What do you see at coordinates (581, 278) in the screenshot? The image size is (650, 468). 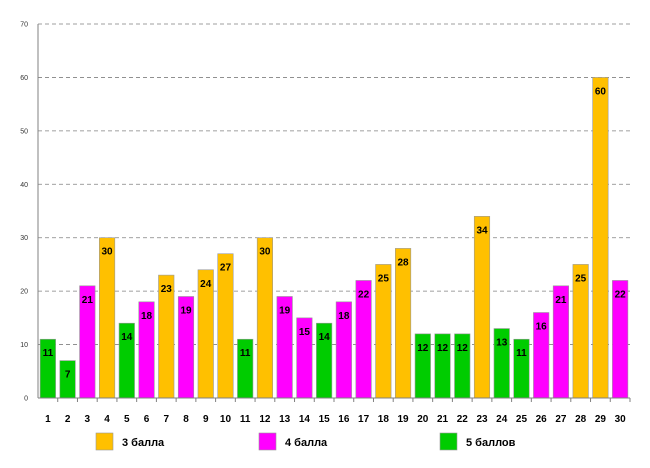 I see `data-label-28: 25` at bounding box center [581, 278].